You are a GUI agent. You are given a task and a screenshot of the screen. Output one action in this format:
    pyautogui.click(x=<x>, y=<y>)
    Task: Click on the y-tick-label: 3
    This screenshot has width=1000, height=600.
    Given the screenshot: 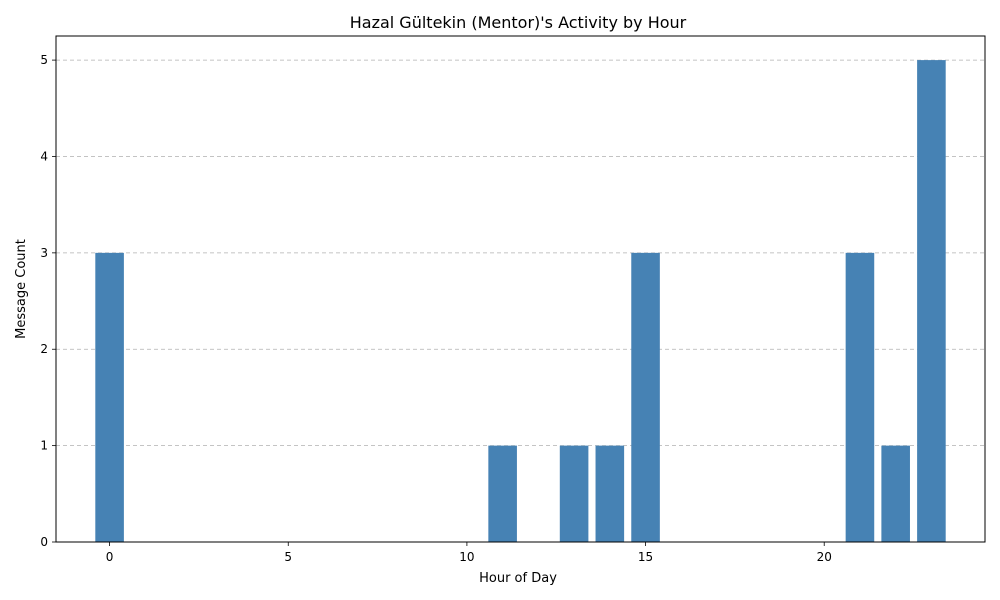 What is the action you would take?
    pyautogui.click(x=44, y=253)
    